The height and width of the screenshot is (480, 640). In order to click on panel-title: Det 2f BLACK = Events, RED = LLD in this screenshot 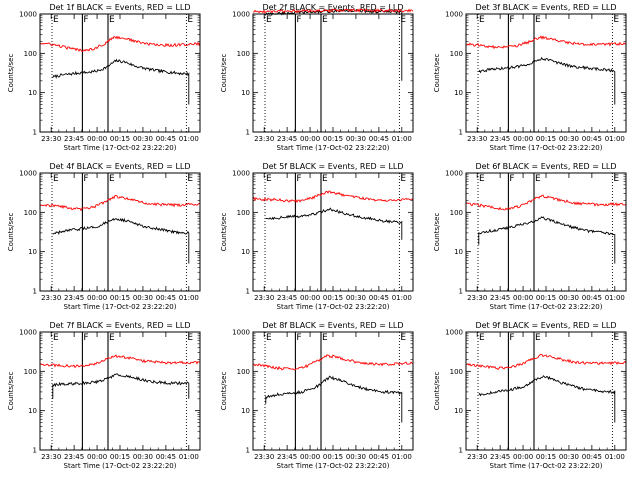, I will do `click(332, 7)`.